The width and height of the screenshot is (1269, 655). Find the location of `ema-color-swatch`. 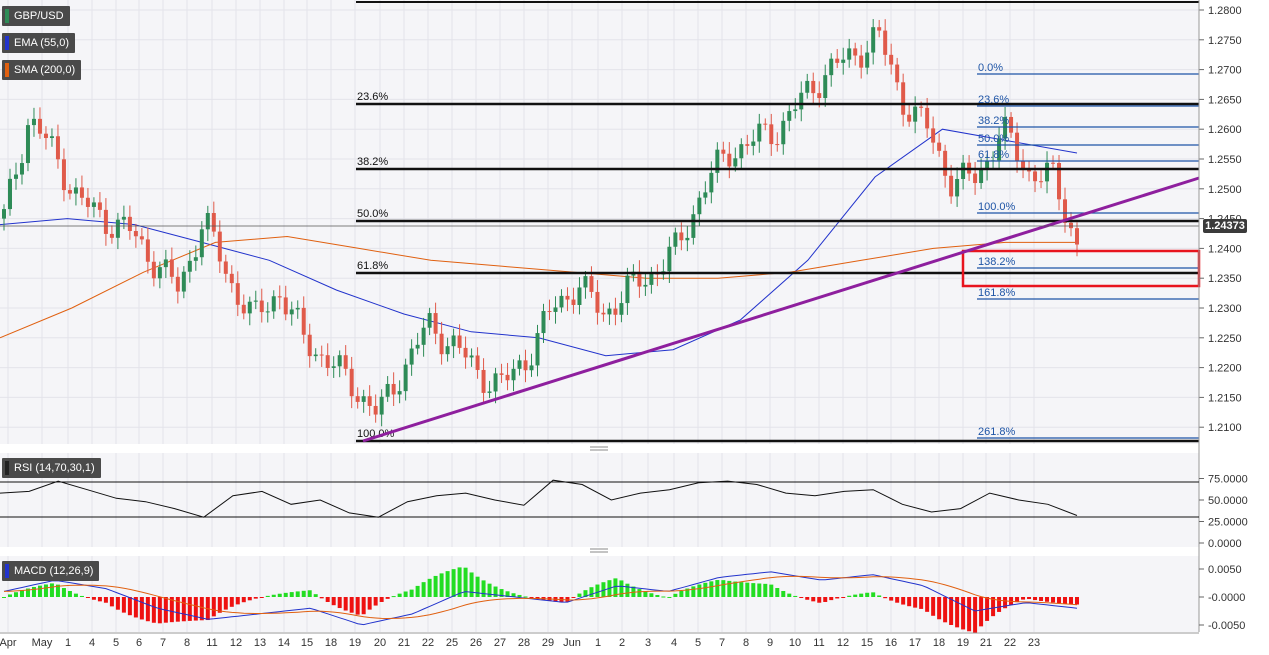

ema-color-swatch is located at coordinates (7, 43).